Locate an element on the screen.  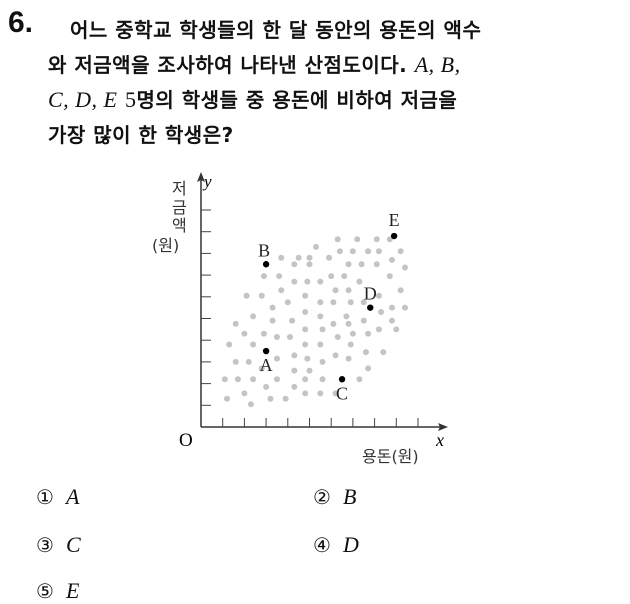
x-axis-symbol: x is located at coordinates (439, 440).